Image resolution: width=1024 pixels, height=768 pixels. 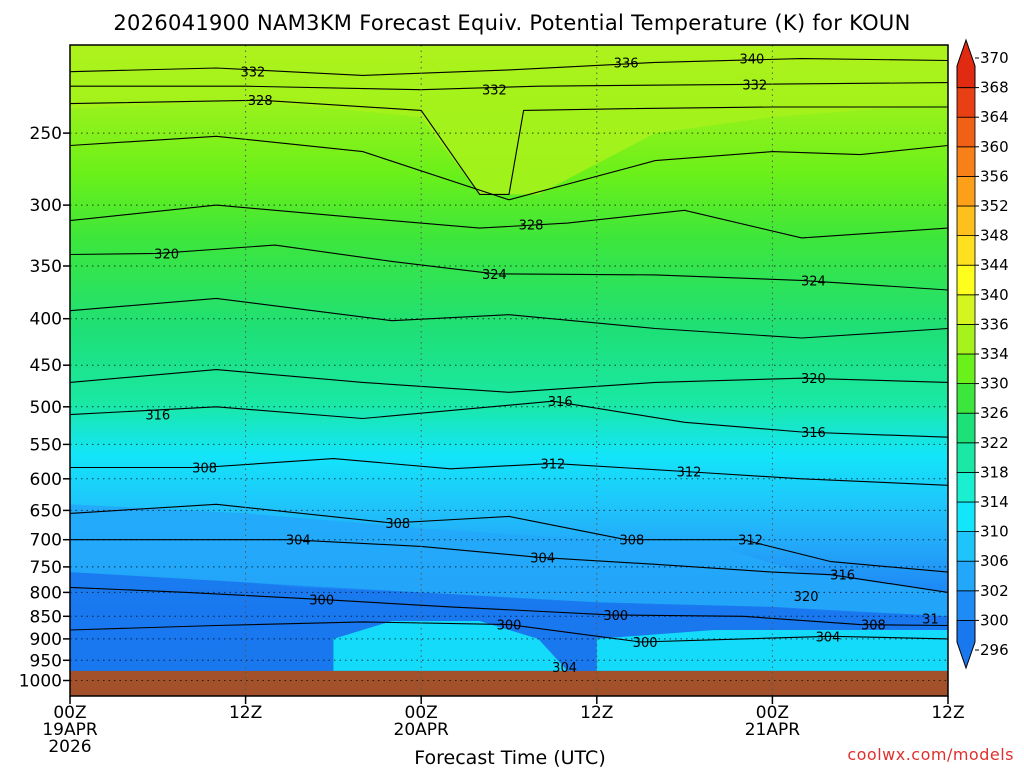 I want to click on y-tick-label-1000: 1000, so click(x=40, y=682).